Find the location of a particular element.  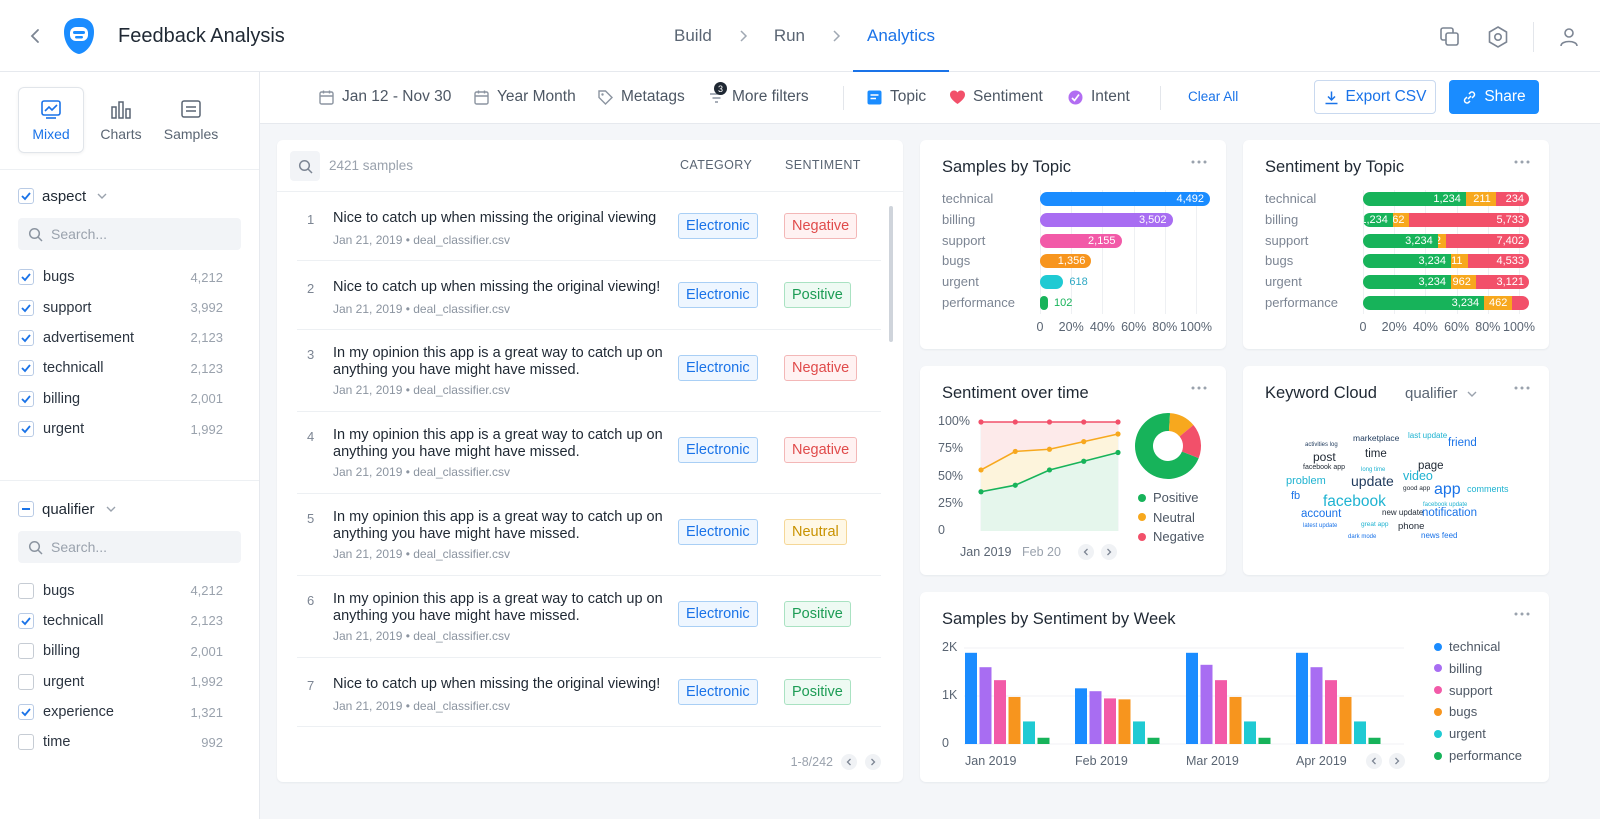

keyword: great app is located at coordinates (1375, 524).